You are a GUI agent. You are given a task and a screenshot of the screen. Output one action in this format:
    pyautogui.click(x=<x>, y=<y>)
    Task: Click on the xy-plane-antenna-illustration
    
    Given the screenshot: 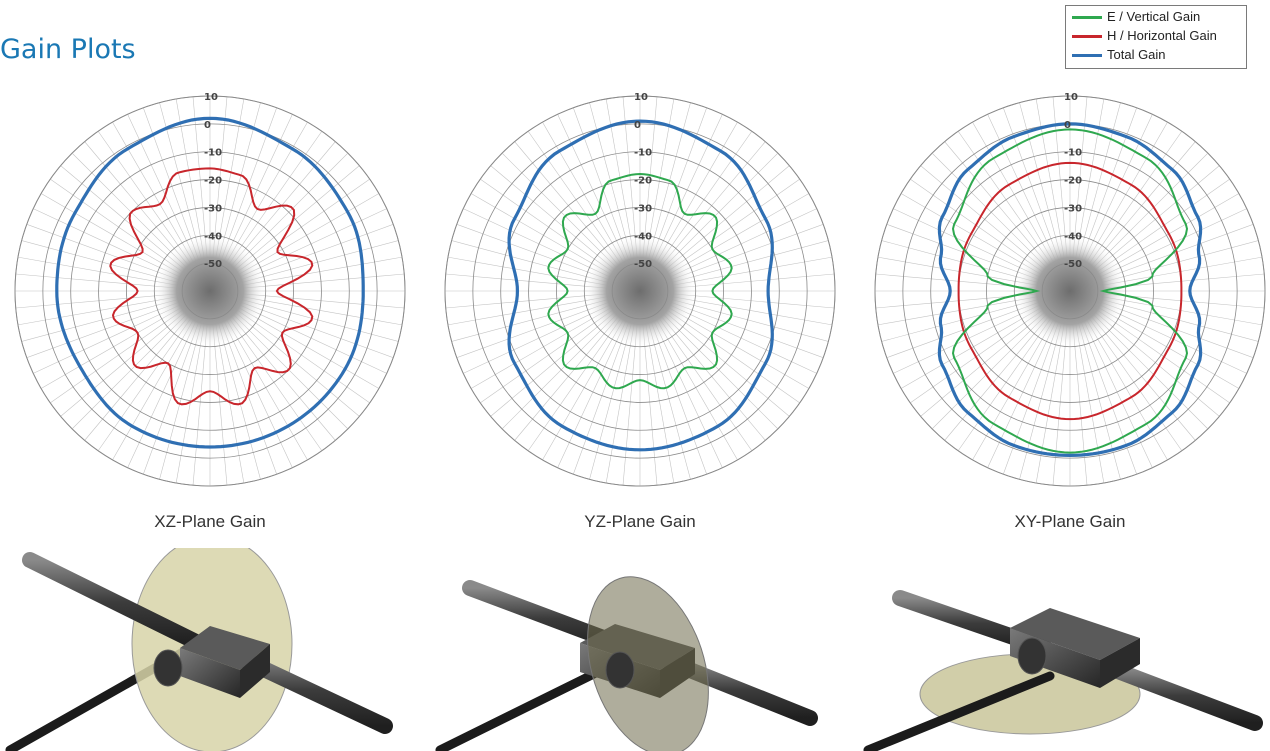 What is the action you would take?
    pyautogui.click(x=1063, y=670)
    